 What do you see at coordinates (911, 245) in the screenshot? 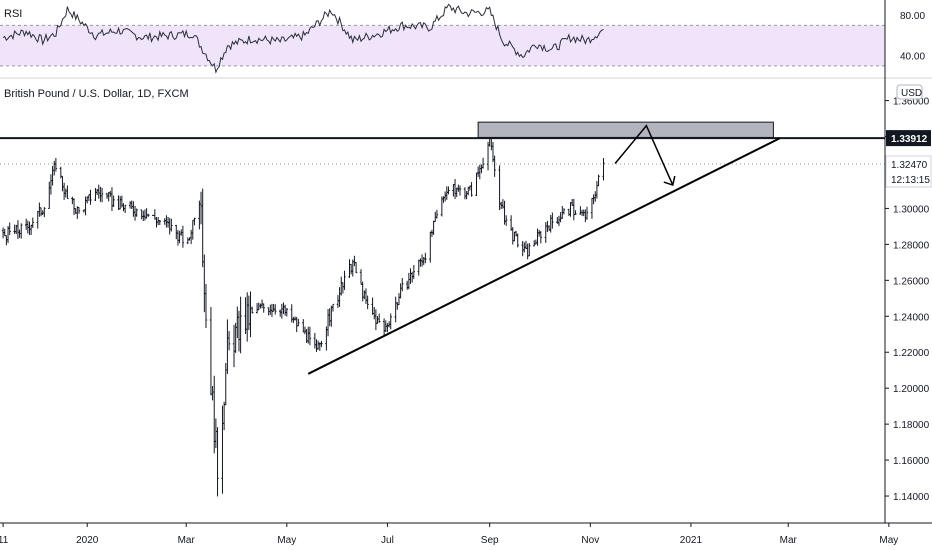
I see `price-tick-label: 1.28000` at bounding box center [911, 245].